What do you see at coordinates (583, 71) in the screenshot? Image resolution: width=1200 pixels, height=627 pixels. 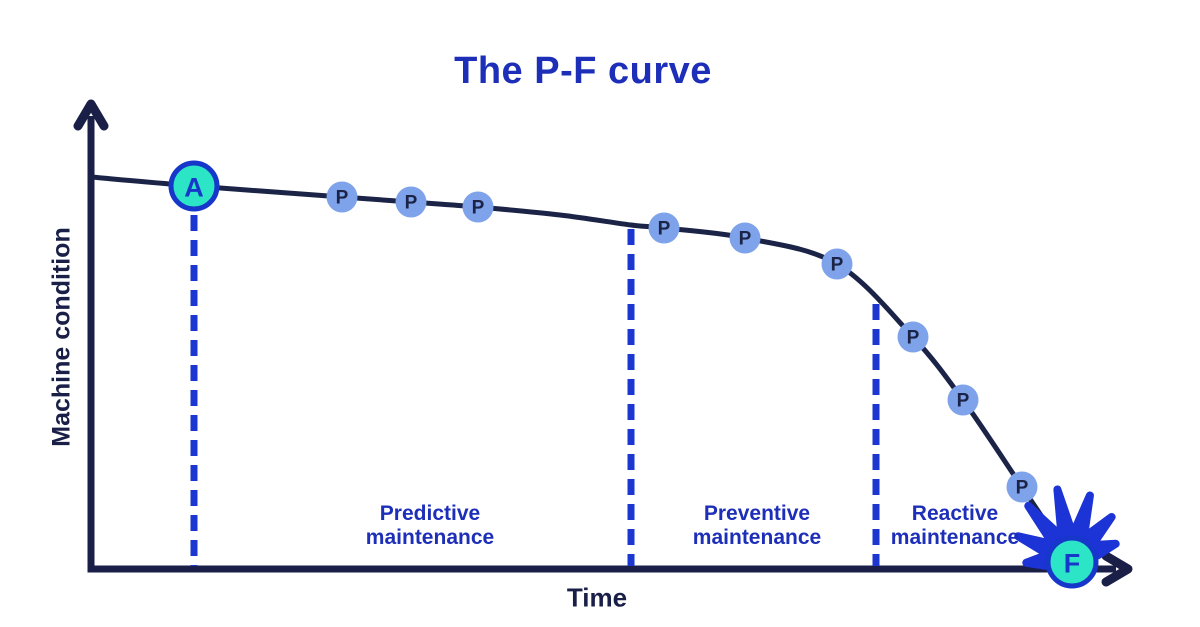 I see `page-title: The P-F curve` at bounding box center [583, 71].